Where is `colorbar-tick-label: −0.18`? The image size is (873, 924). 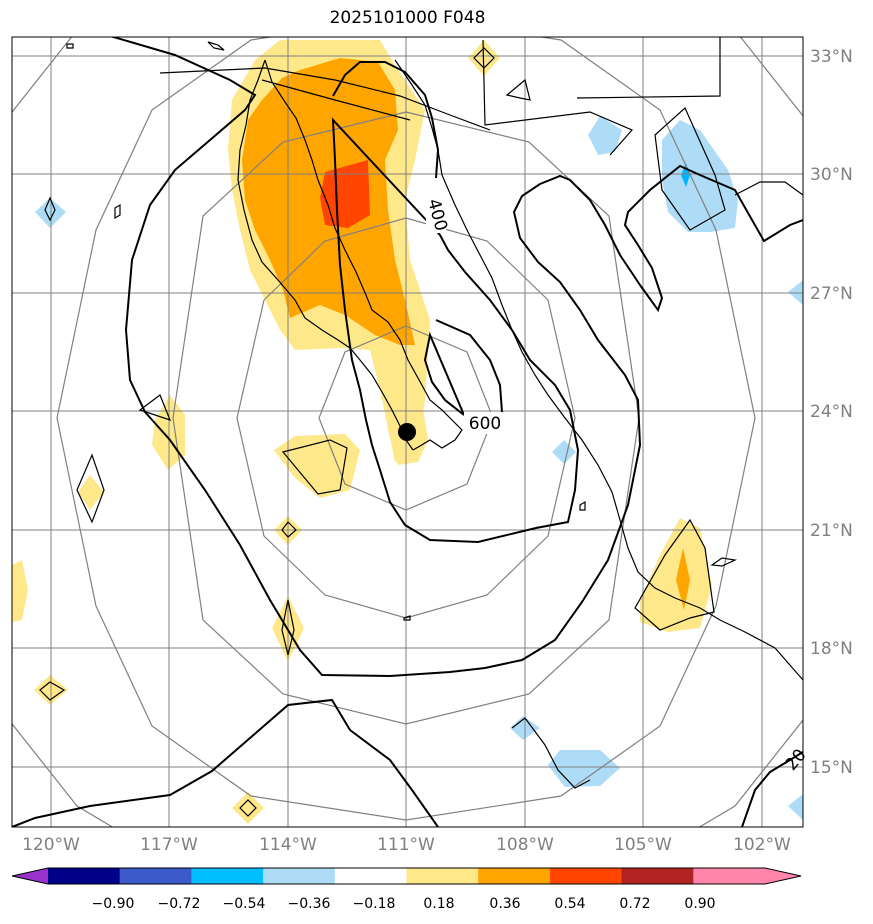 colorbar-tick-label: −0.18 is located at coordinates (374, 904).